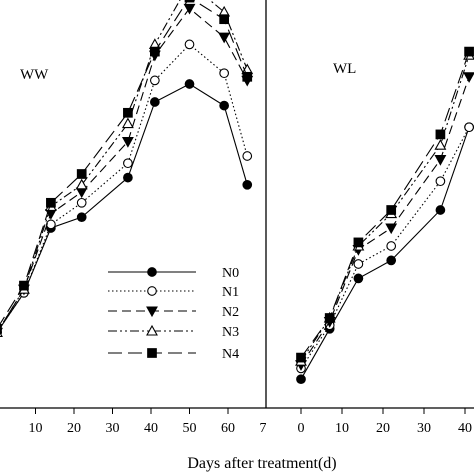 Image resolution: width=474 pixels, height=474 pixels. I want to click on x-axis-label: Days after treatment(d), so click(261, 463).